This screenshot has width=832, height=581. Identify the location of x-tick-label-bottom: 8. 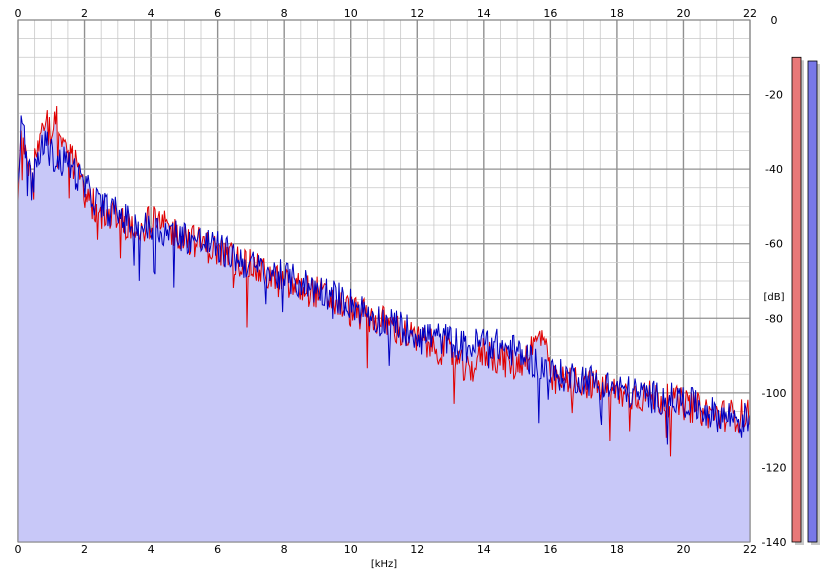
(284, 549).